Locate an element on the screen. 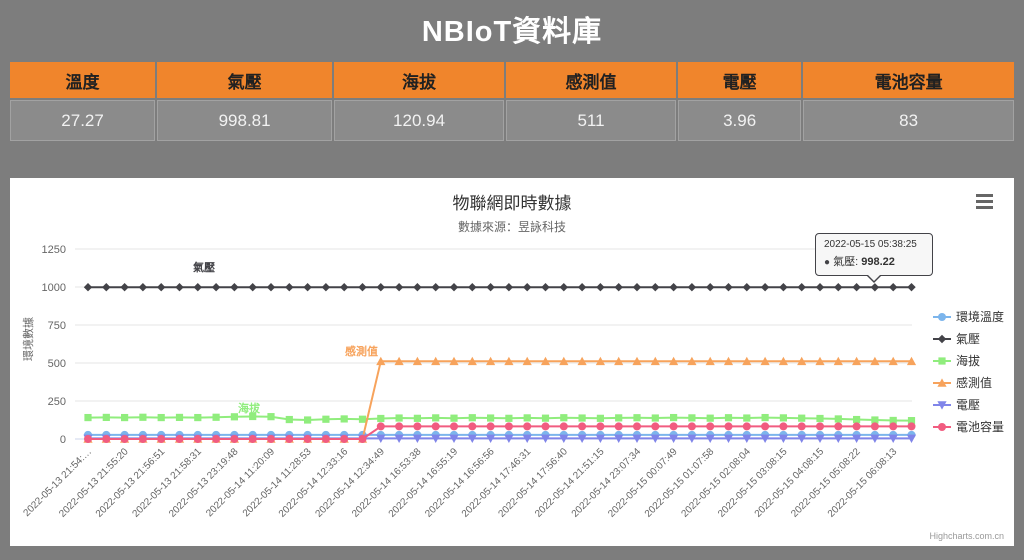 Image resolution: width=1024 pixels, height=560 pixels. svg-text: 2022-05-14 16:56:56 is located at coordinates (460, 483).